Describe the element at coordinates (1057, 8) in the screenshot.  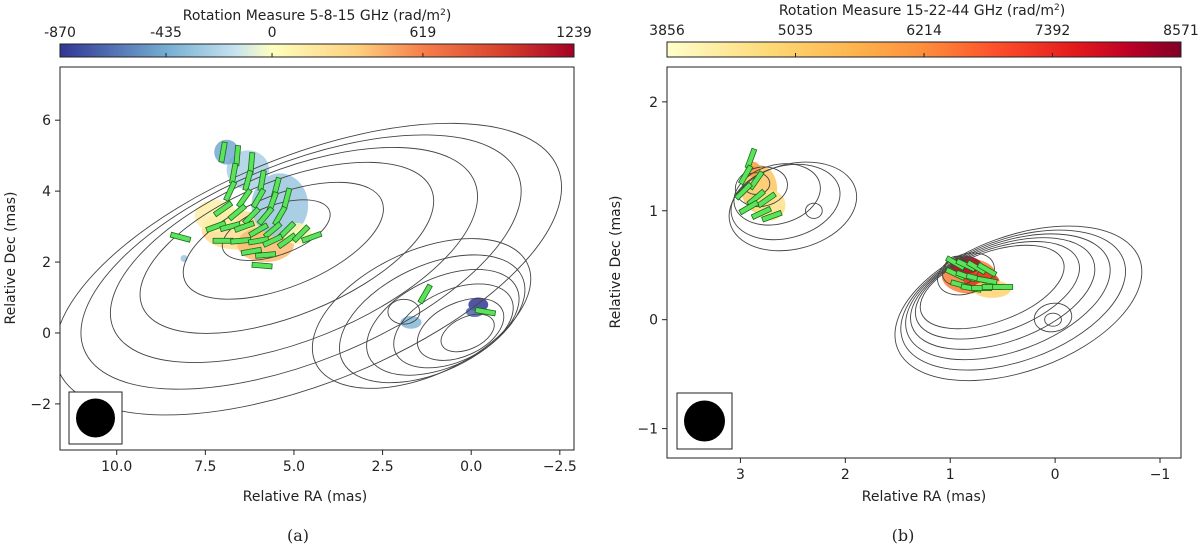
I see `colorbar-b-title-sup: 2` at that location.